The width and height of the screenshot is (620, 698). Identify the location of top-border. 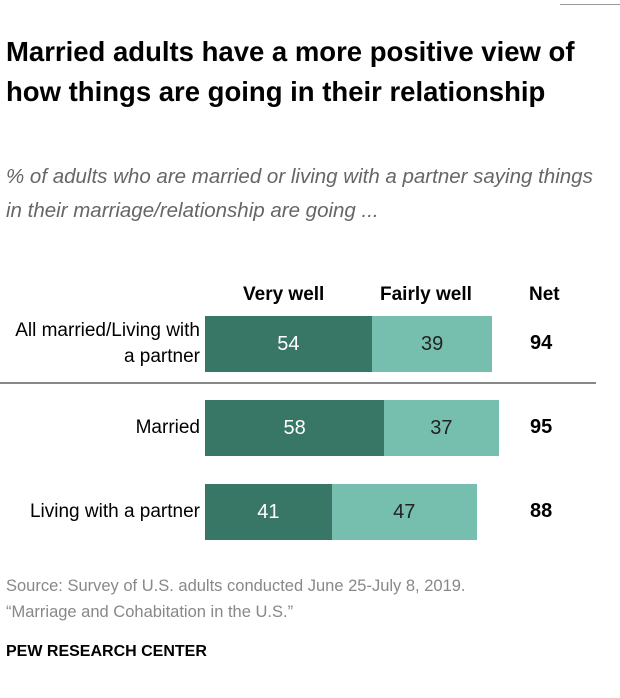
(590, 4).